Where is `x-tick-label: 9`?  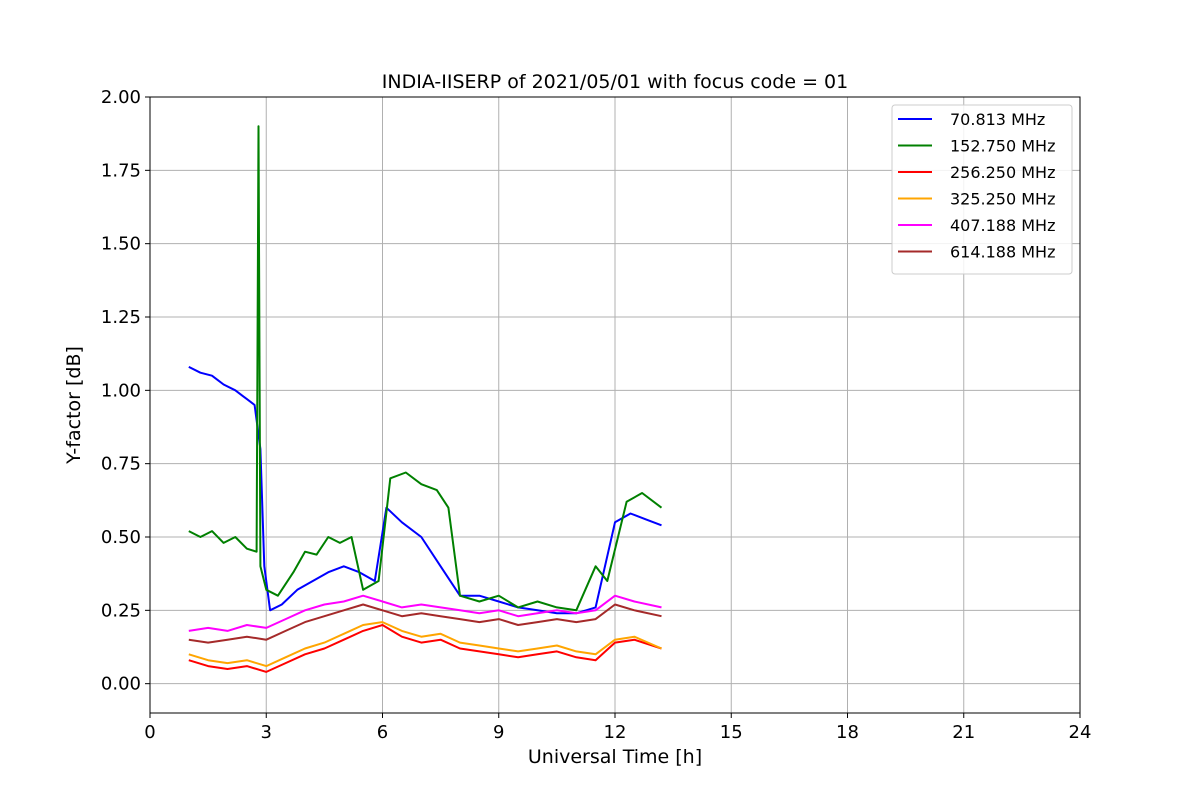
x-tick-label: 9 is located at coordinates (498, 732).